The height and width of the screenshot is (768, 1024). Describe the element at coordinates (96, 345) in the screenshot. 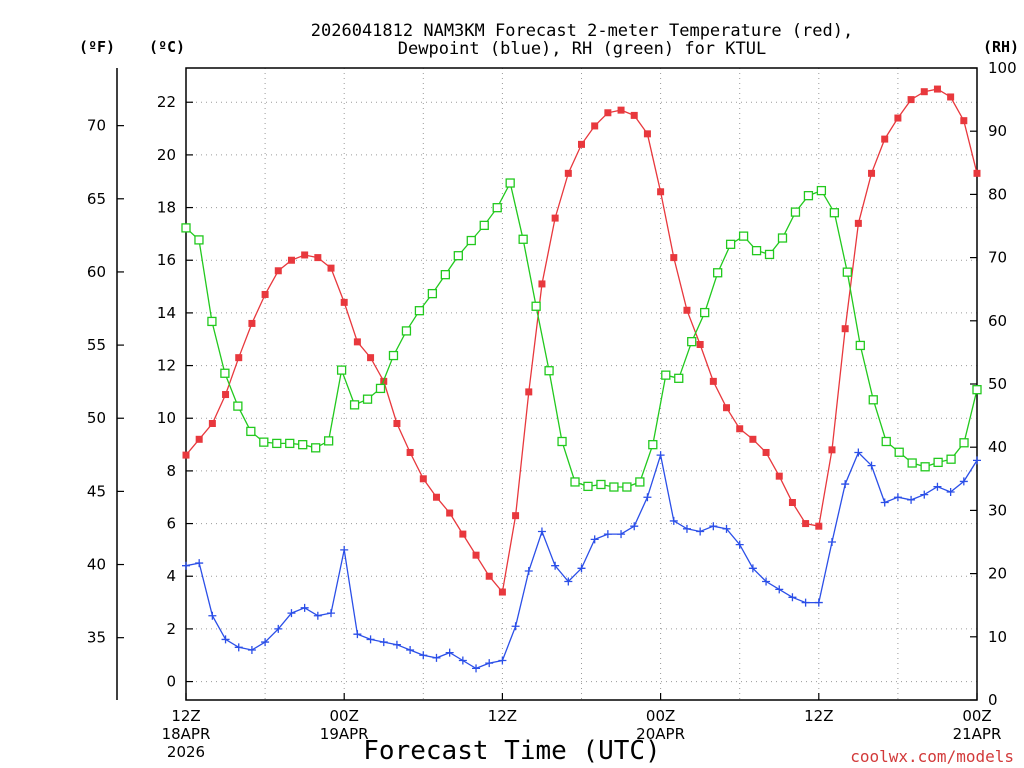

I see `fahrenheit-tick-label: 55` at that location.